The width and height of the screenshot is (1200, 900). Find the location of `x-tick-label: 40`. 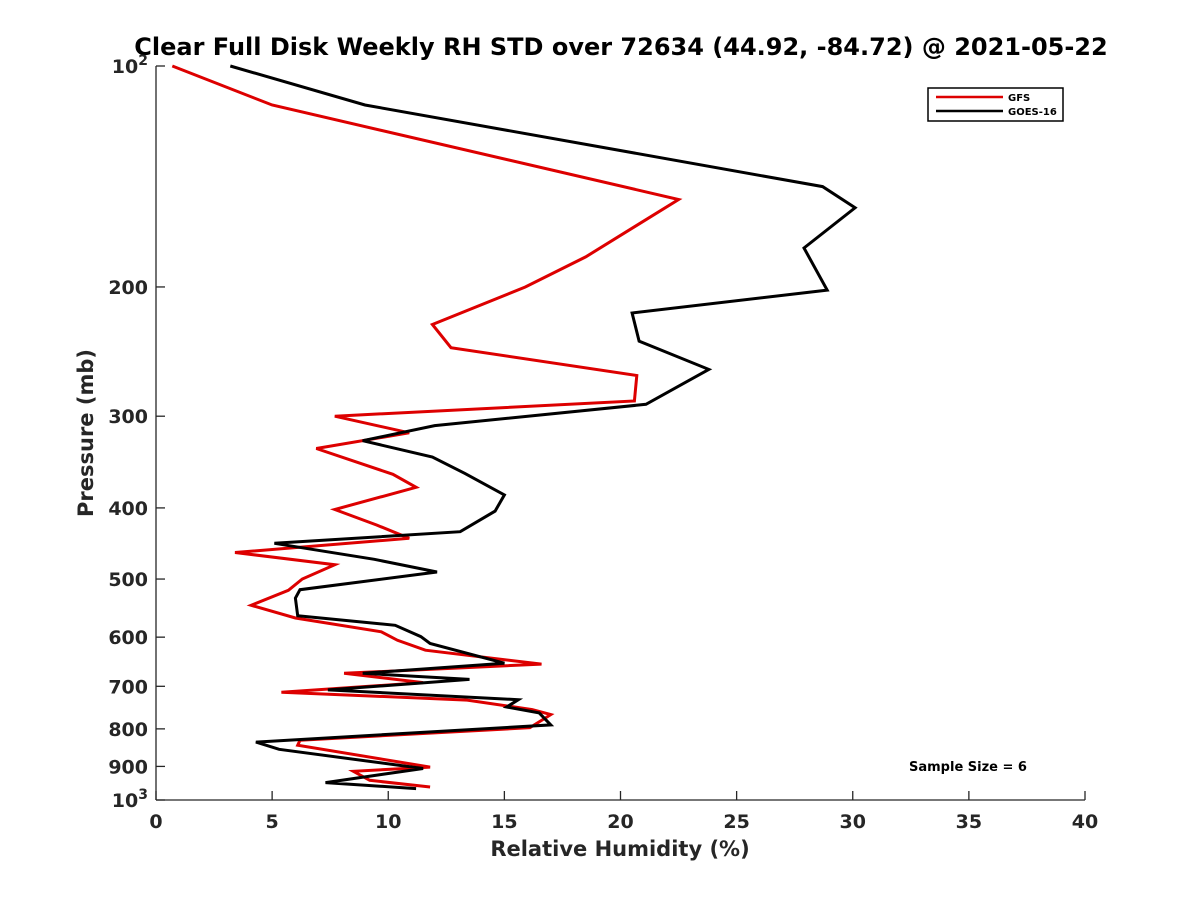

x-tick-label: 40 is located at coordinates (1085, 822).